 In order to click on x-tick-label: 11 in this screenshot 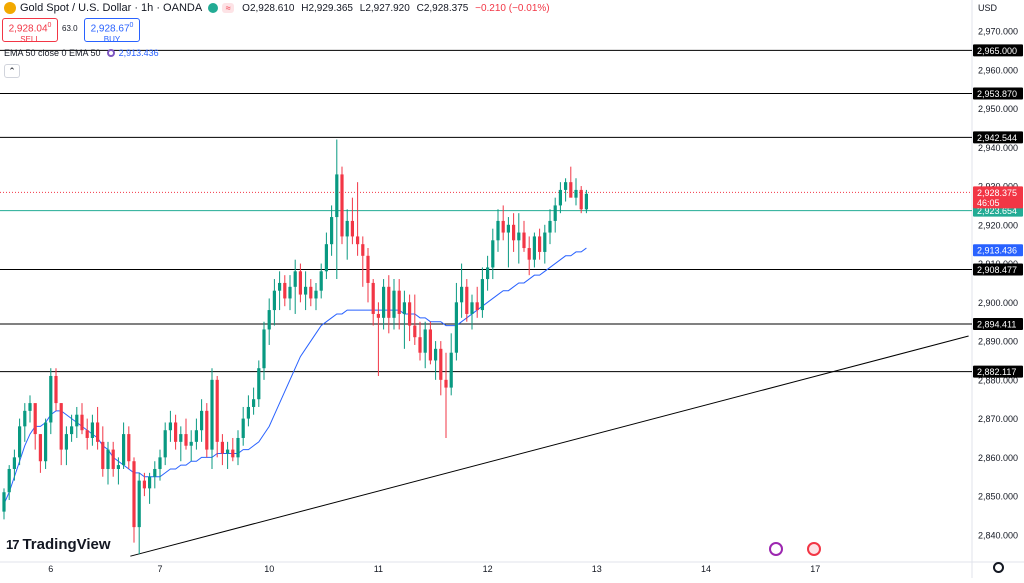, I will do `click(378, 569)`.